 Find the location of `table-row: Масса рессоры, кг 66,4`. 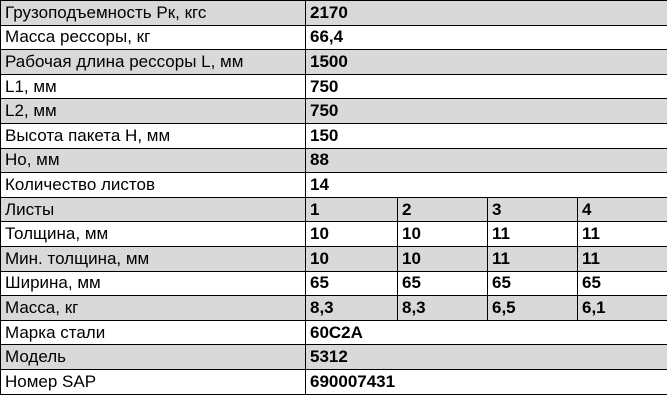

table-row: Масса рессоры, кг 66,4 is located at coordinates (333, 37).